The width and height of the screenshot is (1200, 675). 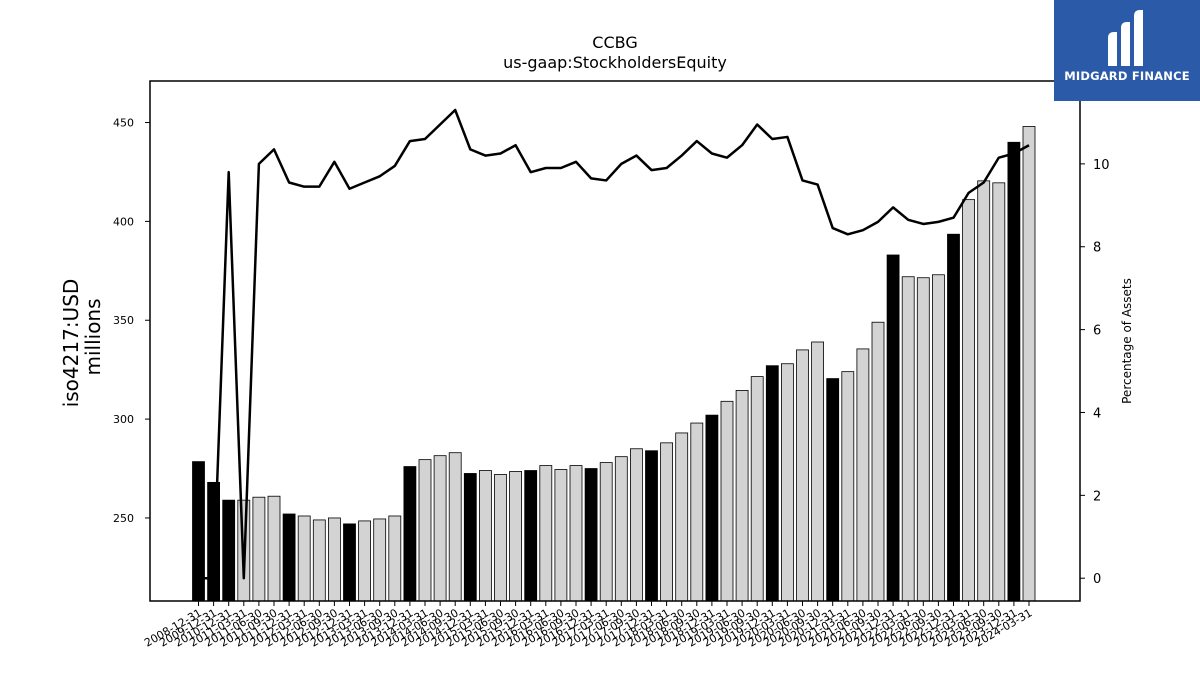 I want to click on y-tick-label: 250, so click(x=123, y=518).